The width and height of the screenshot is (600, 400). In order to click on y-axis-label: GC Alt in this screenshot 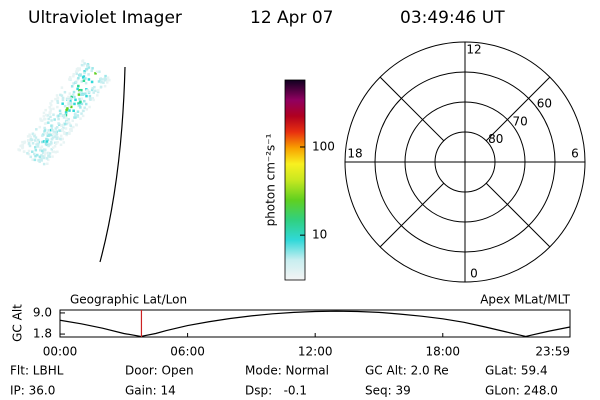, I will do `click(18, 323)`.